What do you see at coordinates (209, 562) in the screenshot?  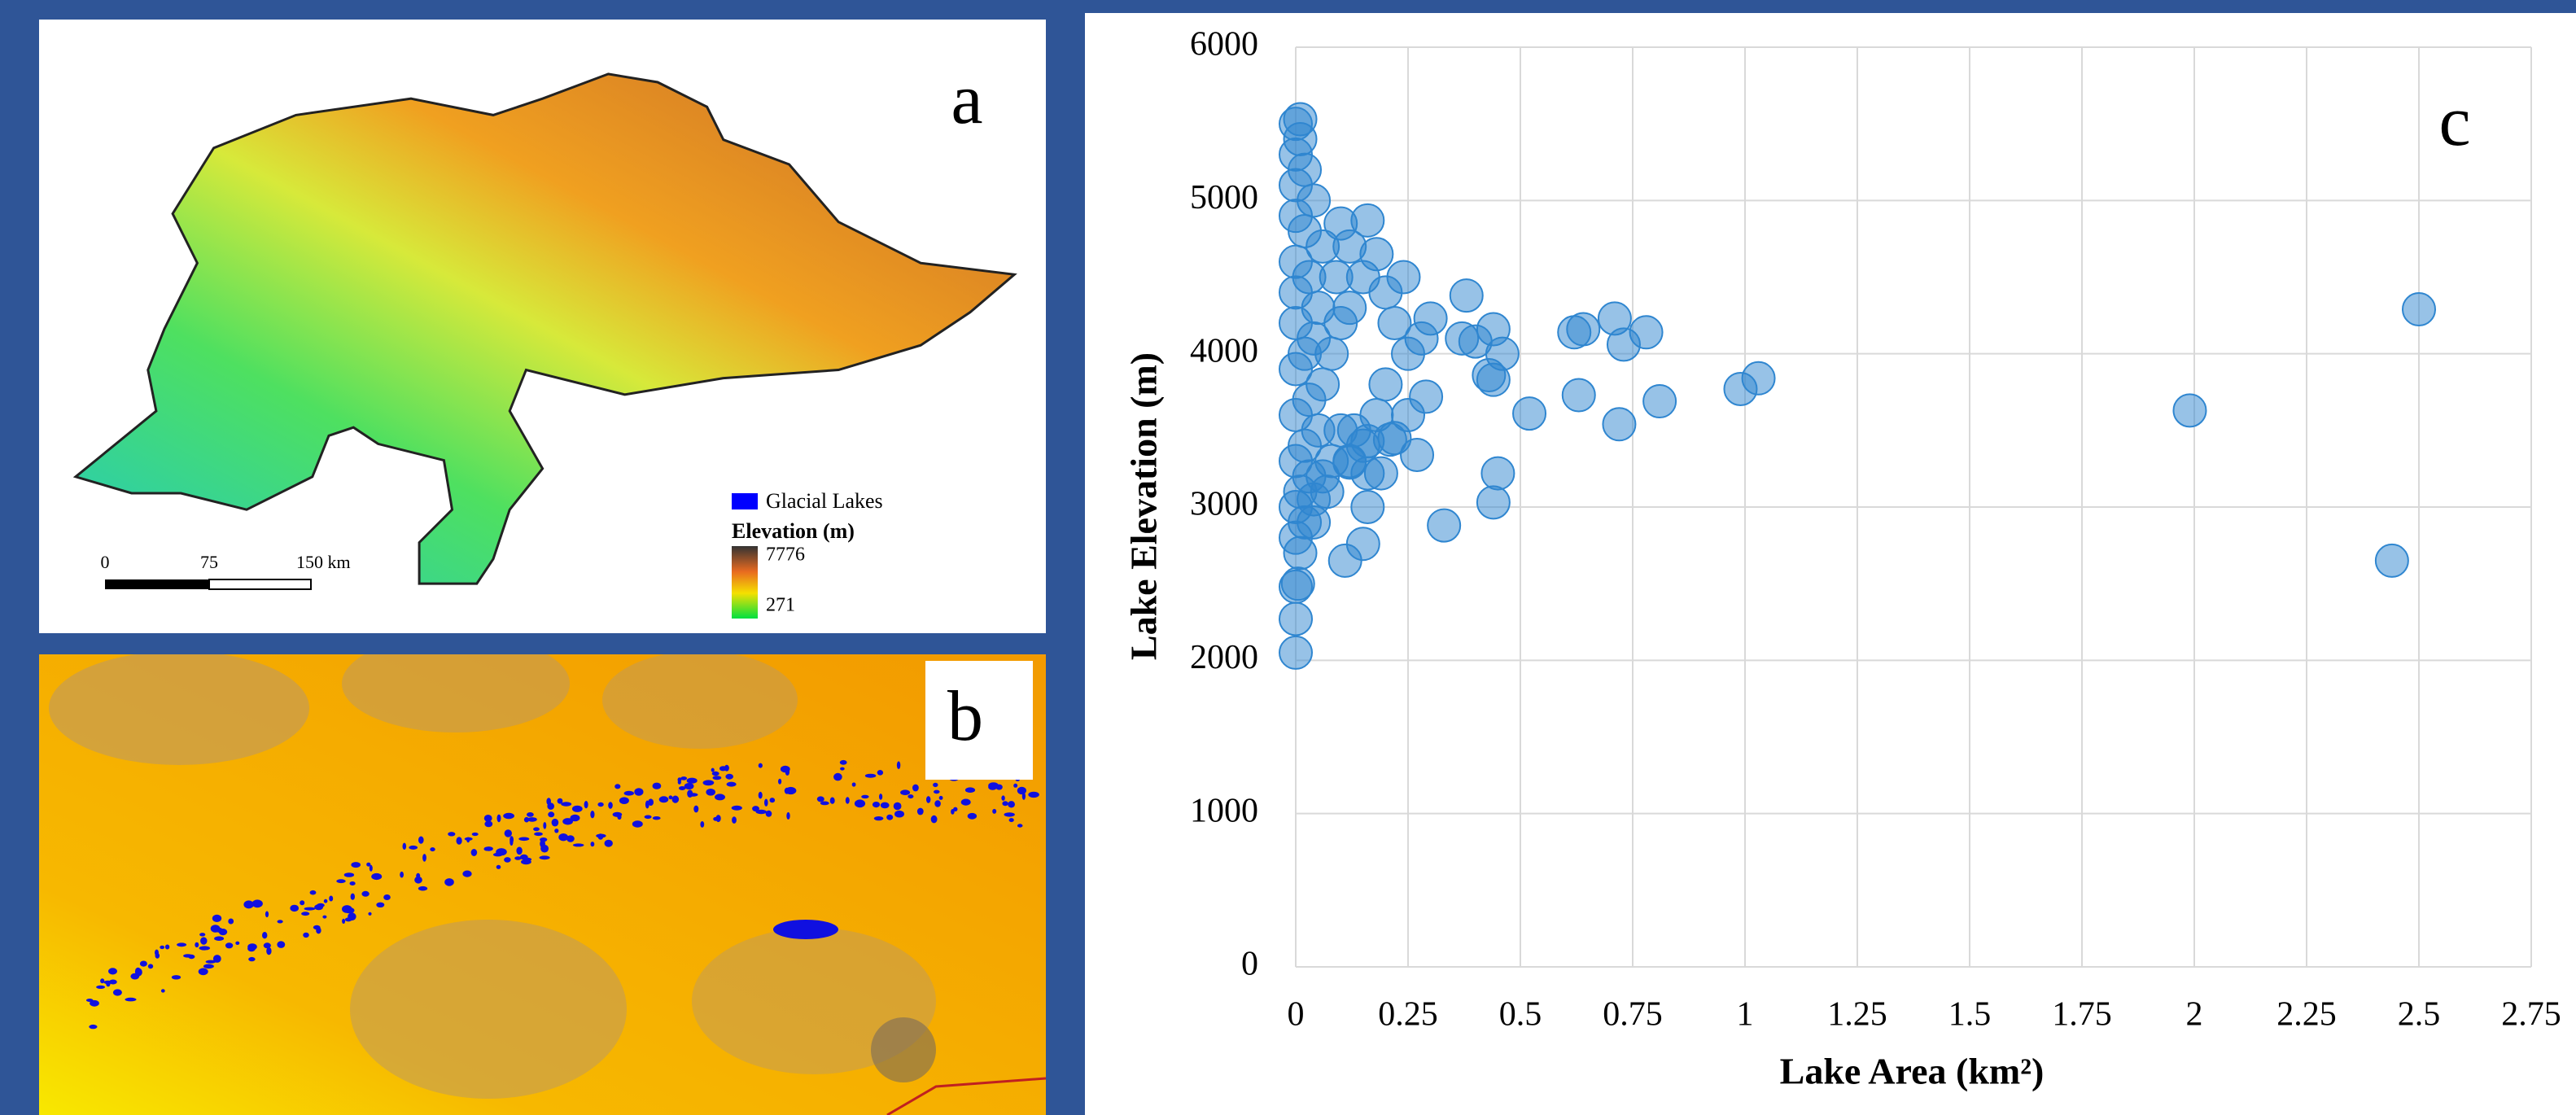 I see `scale-label: 75` at bounding box center [209, 562].